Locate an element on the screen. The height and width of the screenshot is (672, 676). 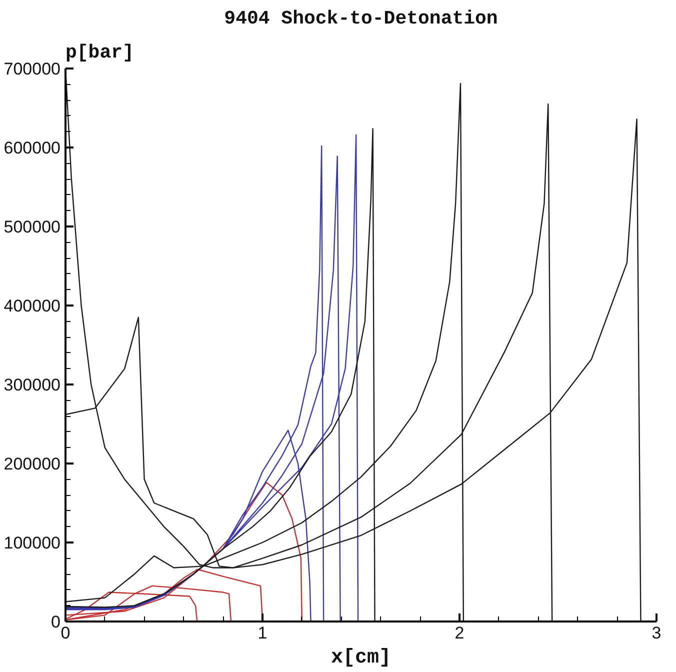
y-tick-label: 300000 is located at coordinates (32, 385).